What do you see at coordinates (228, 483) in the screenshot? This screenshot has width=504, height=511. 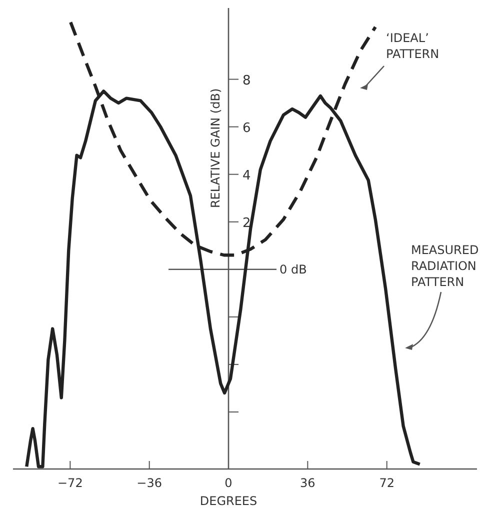 I see `x-tick-label: 0` at bounding box center [228, 483].